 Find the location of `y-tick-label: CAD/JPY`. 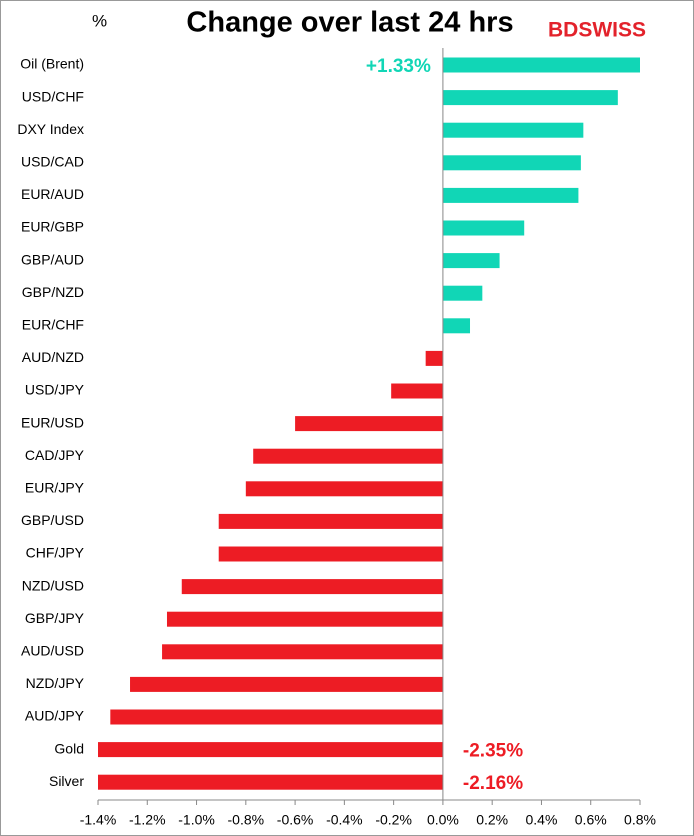

y-tick-label: CAD/JPY is located at coordinates (55, 455).